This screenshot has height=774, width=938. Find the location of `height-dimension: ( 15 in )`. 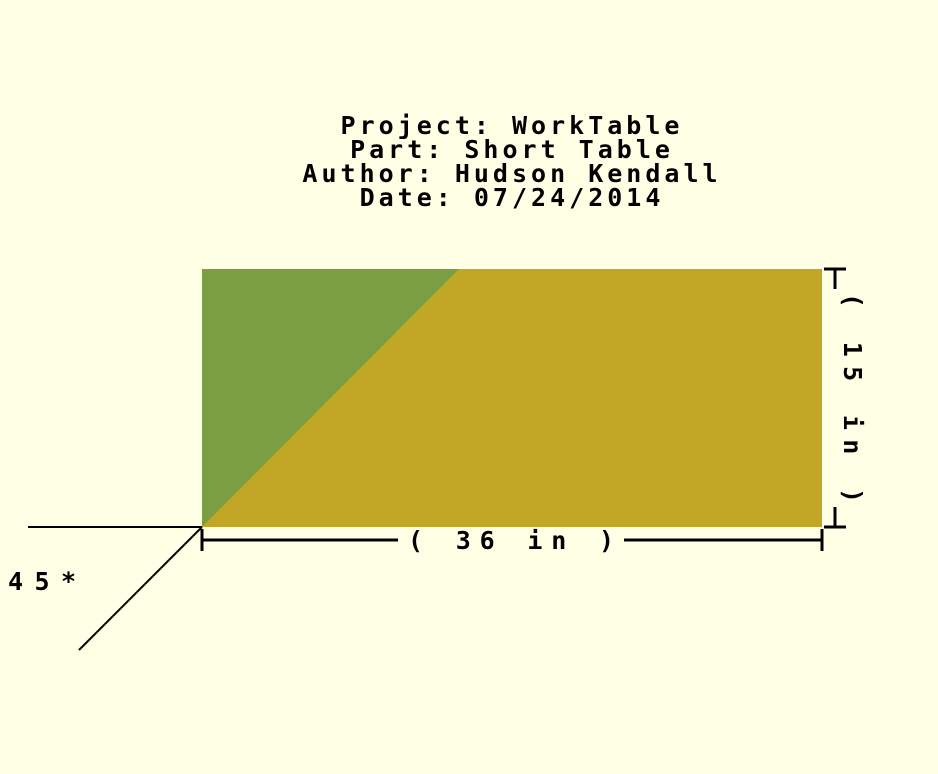

height-dimension: ( 15 in ) is located at coordinates (845, 398).